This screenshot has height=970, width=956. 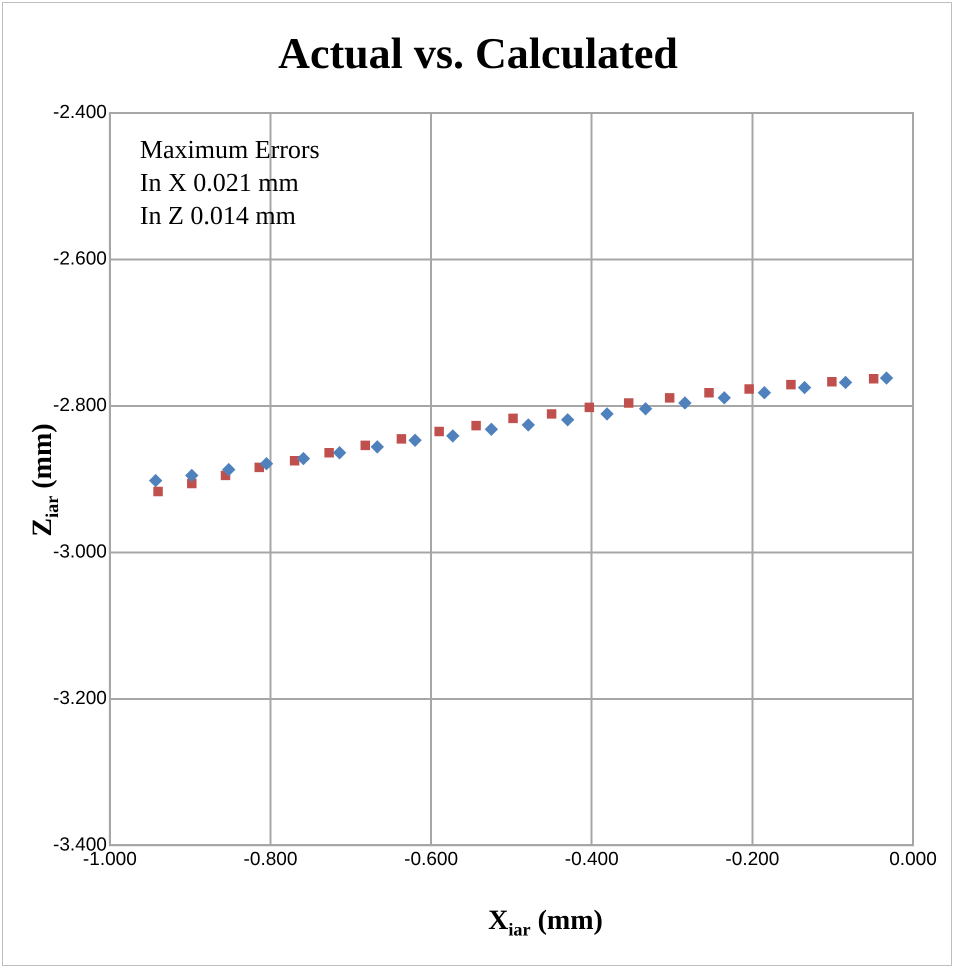 I want to click on x-axis-title: X$_{iar}$ (mm), so click(x=545, y=923).